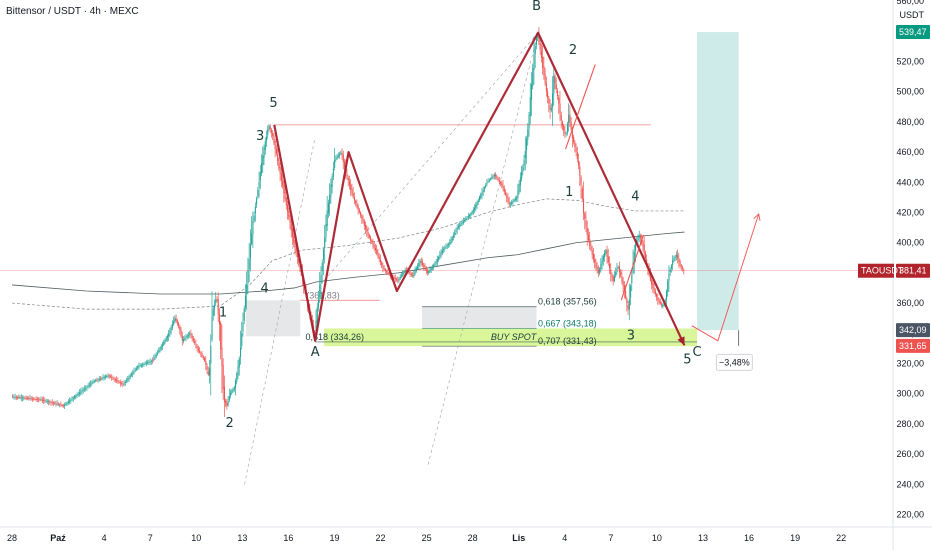 This screenshot has height=550, width=932. I want to click on wave-label: B, so click(536, 7).